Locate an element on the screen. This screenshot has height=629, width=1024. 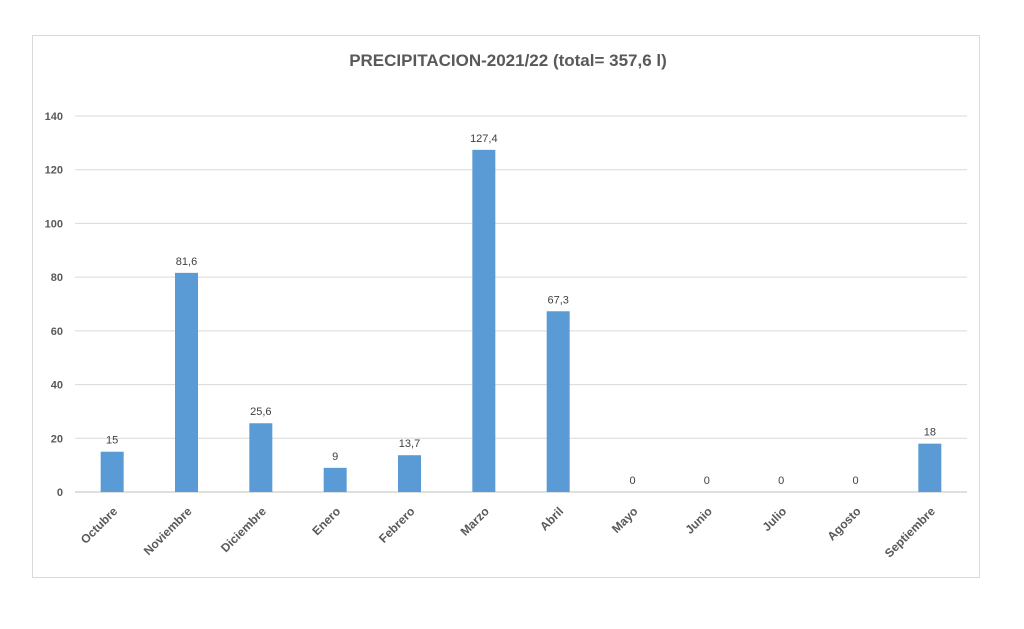
data-label: 25,6 is located at coordinates (260, 412).